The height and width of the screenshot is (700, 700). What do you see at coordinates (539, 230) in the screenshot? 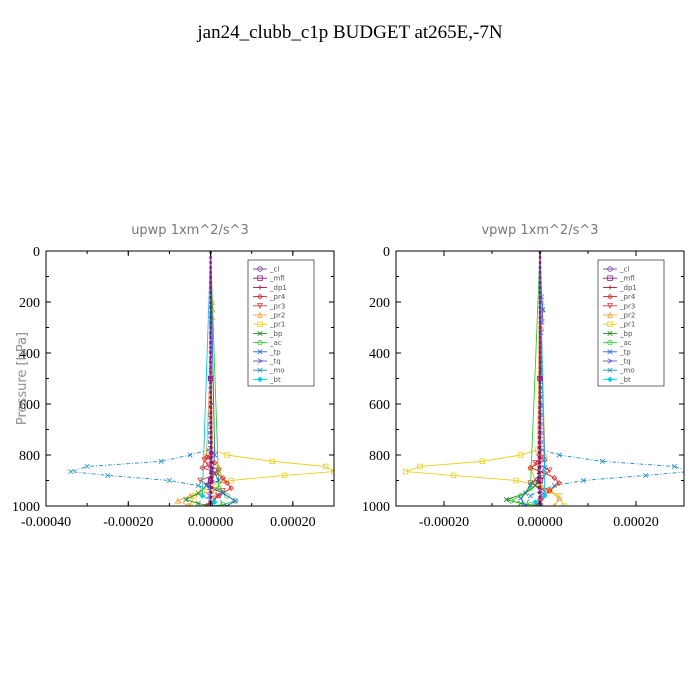
I see `vpwp-panel-title: vpwp 1xm^2/s^3` at bounding box center [539, 230].